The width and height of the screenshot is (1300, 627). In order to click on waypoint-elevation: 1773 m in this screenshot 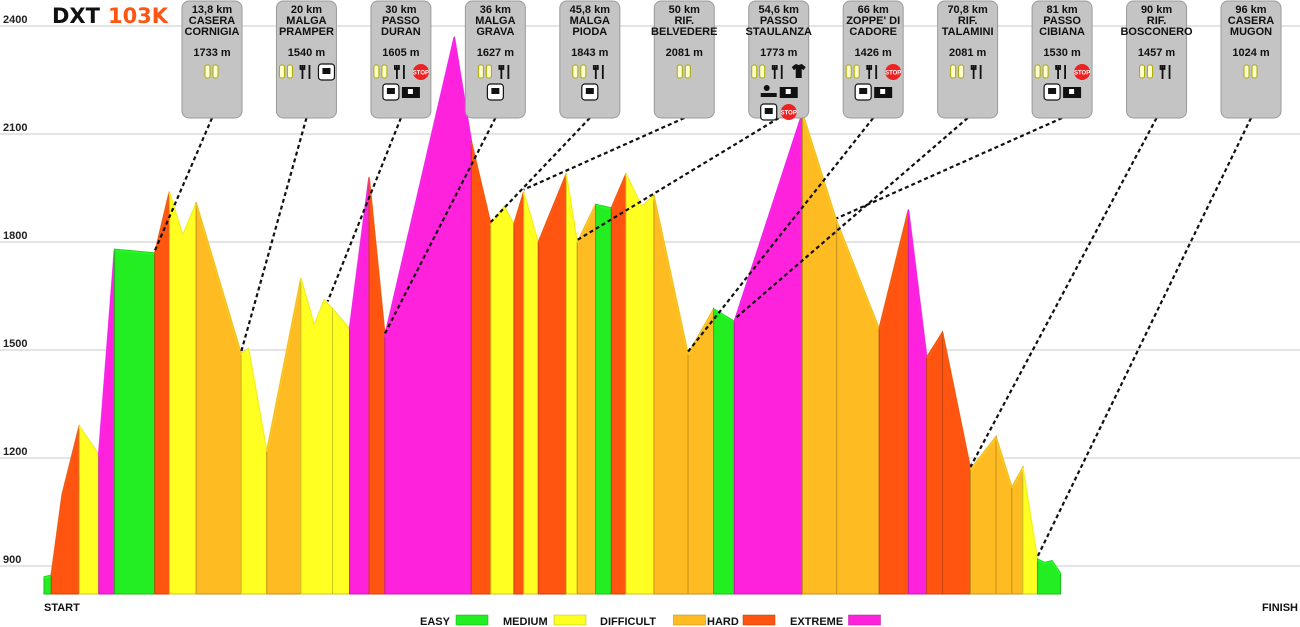, I will do `click(779, 53)`.